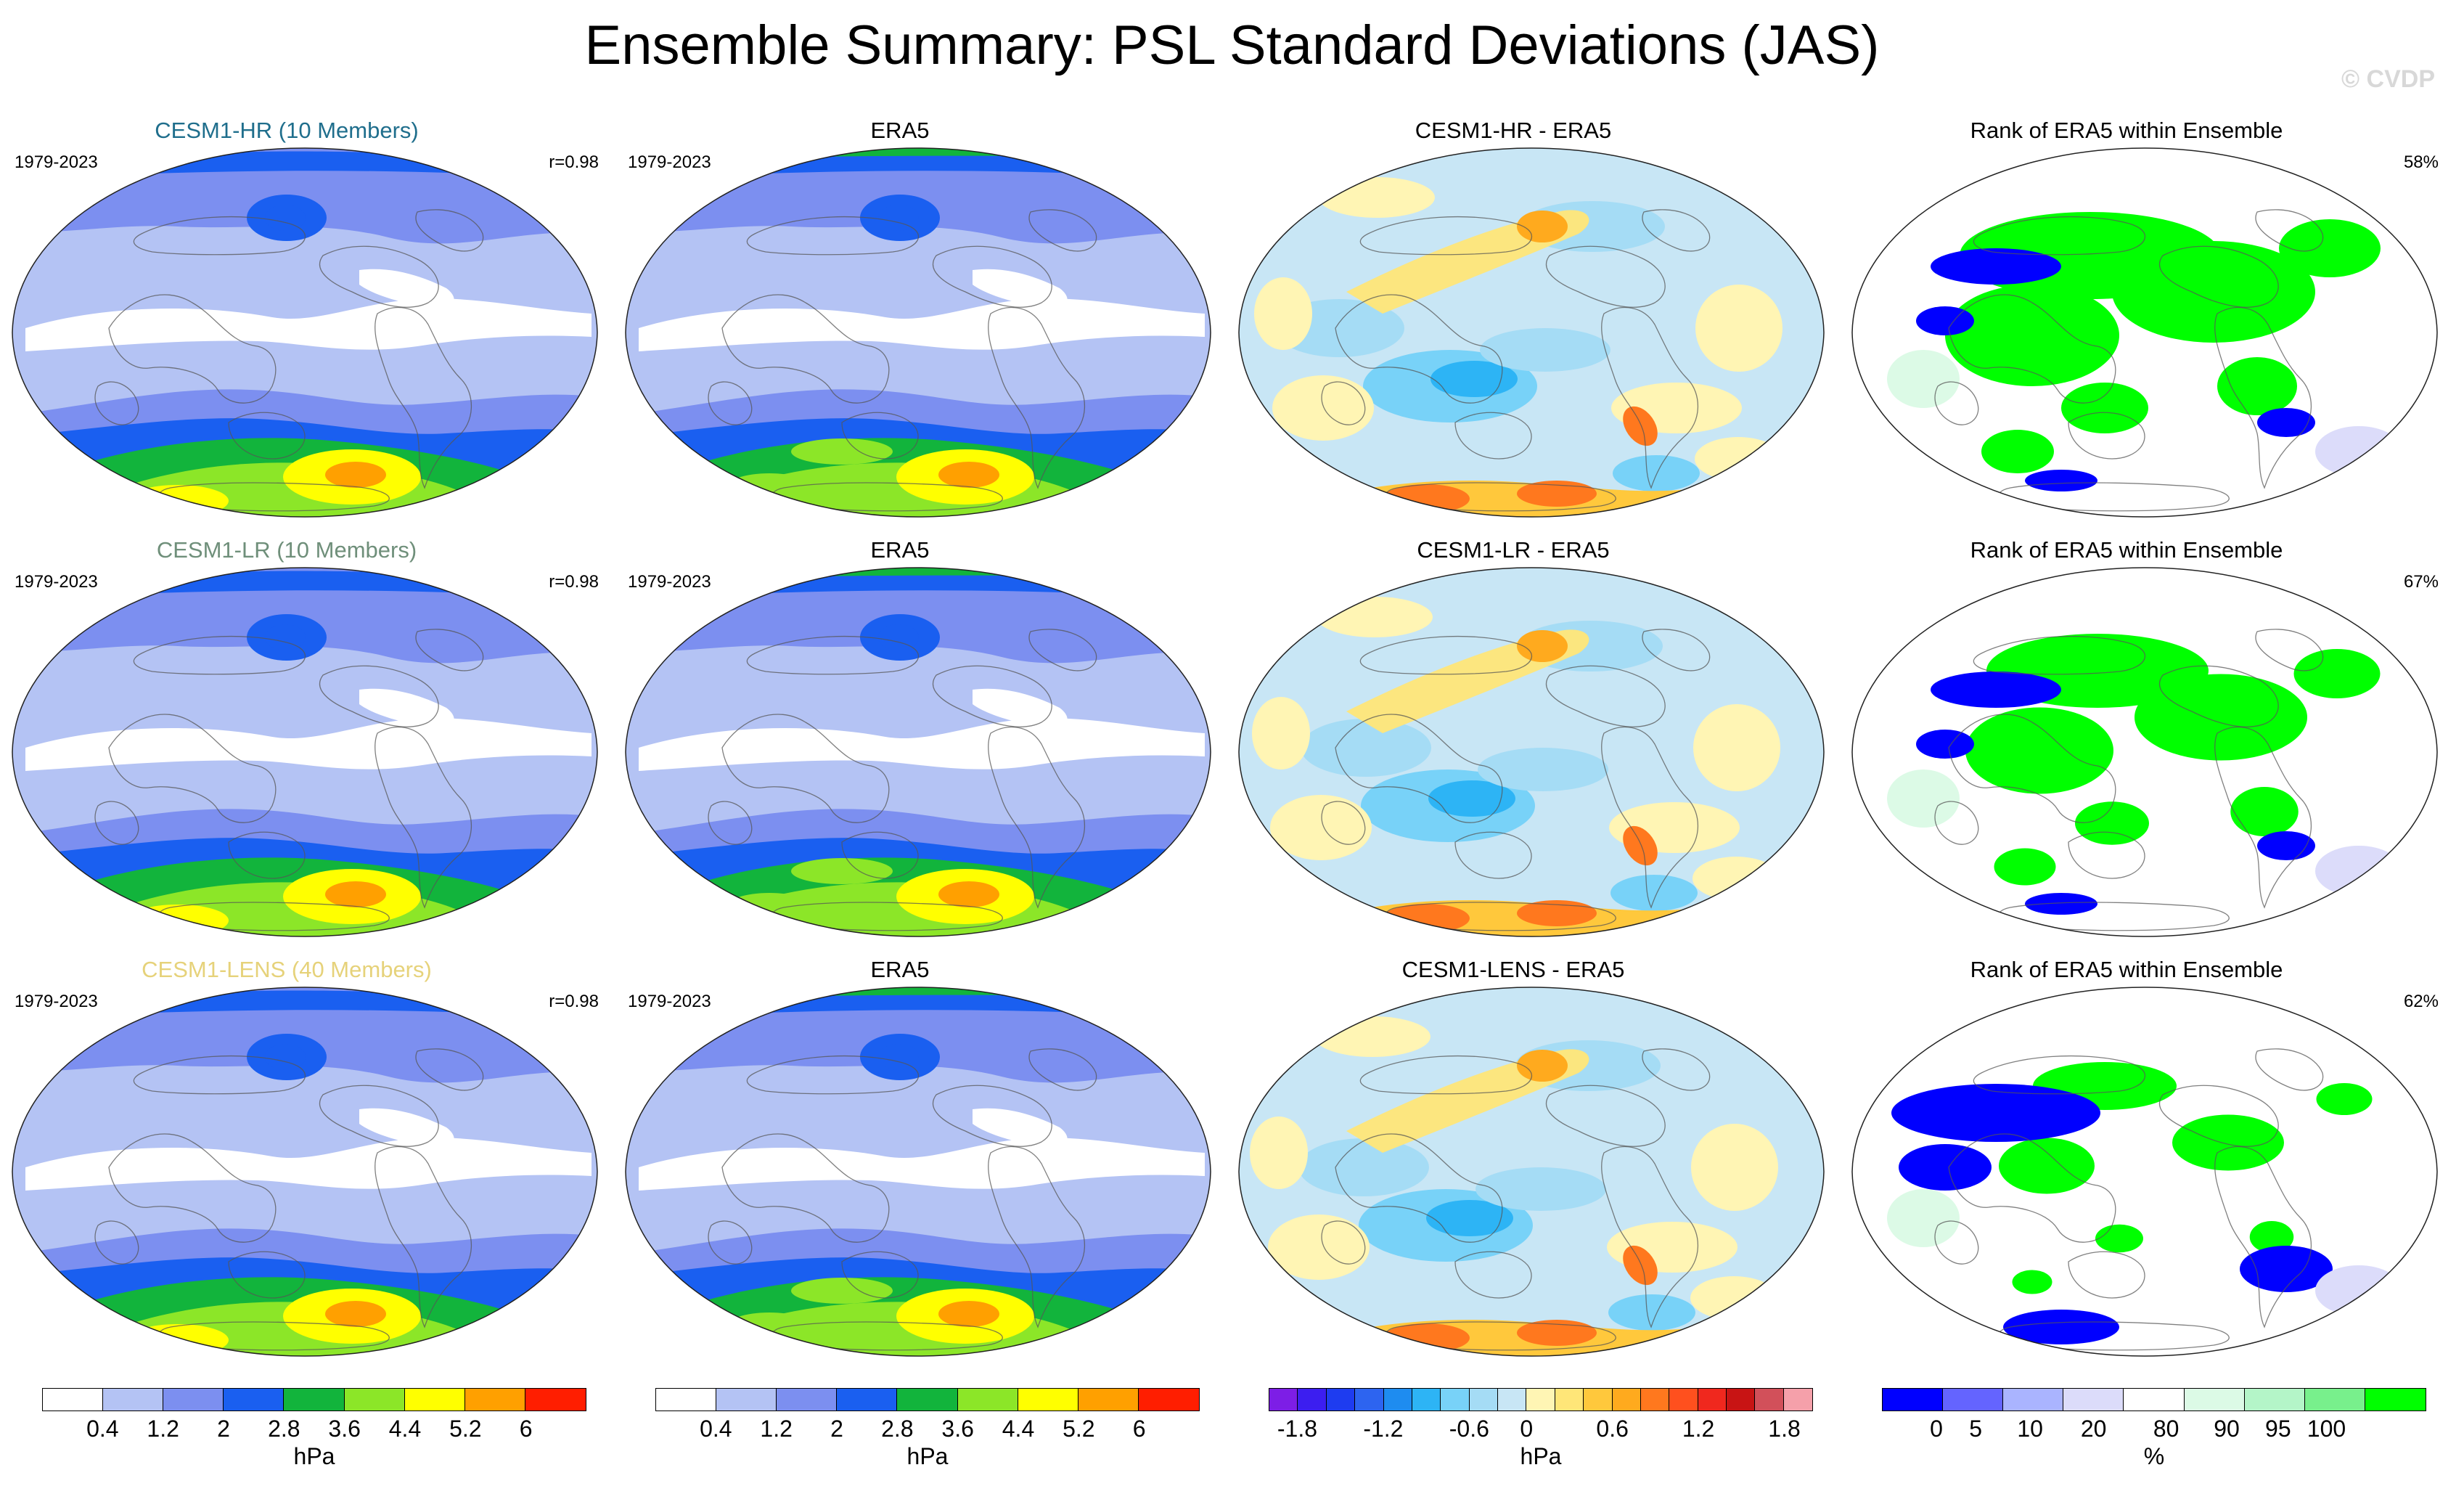 The width and height of the screenshot is (2464, 1486). What do you see at coordinates (1541, 1456) in the screenshot?
I see `diff-colorbar-unit: hPa` at bounding box center [1541, 1456].